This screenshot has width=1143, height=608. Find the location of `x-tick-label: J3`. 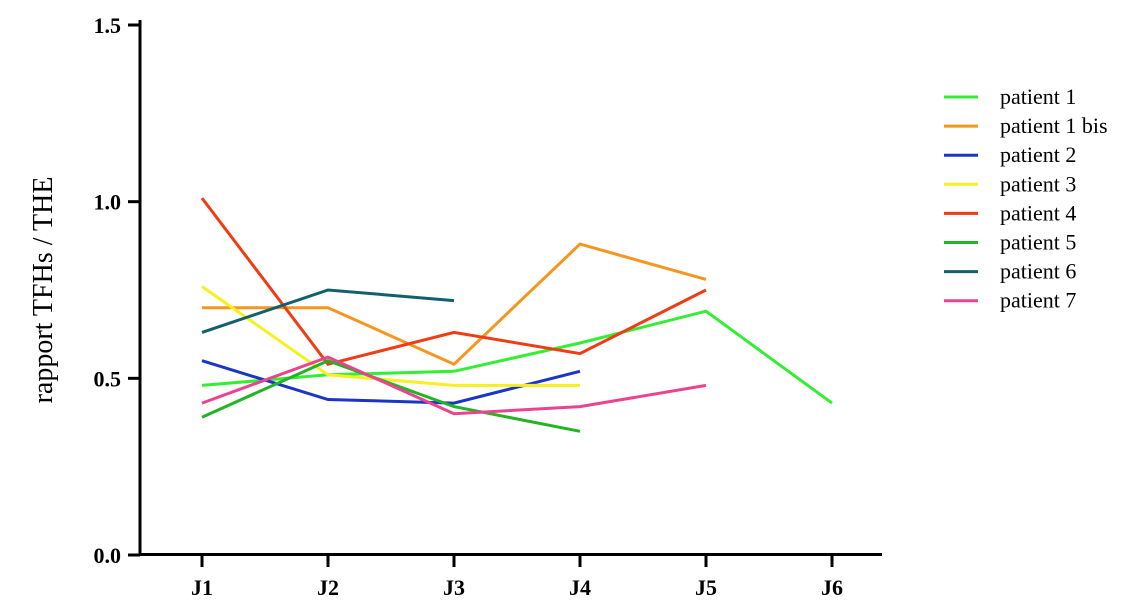

x-tick-label: J3 is located at coordinates (454, 587).